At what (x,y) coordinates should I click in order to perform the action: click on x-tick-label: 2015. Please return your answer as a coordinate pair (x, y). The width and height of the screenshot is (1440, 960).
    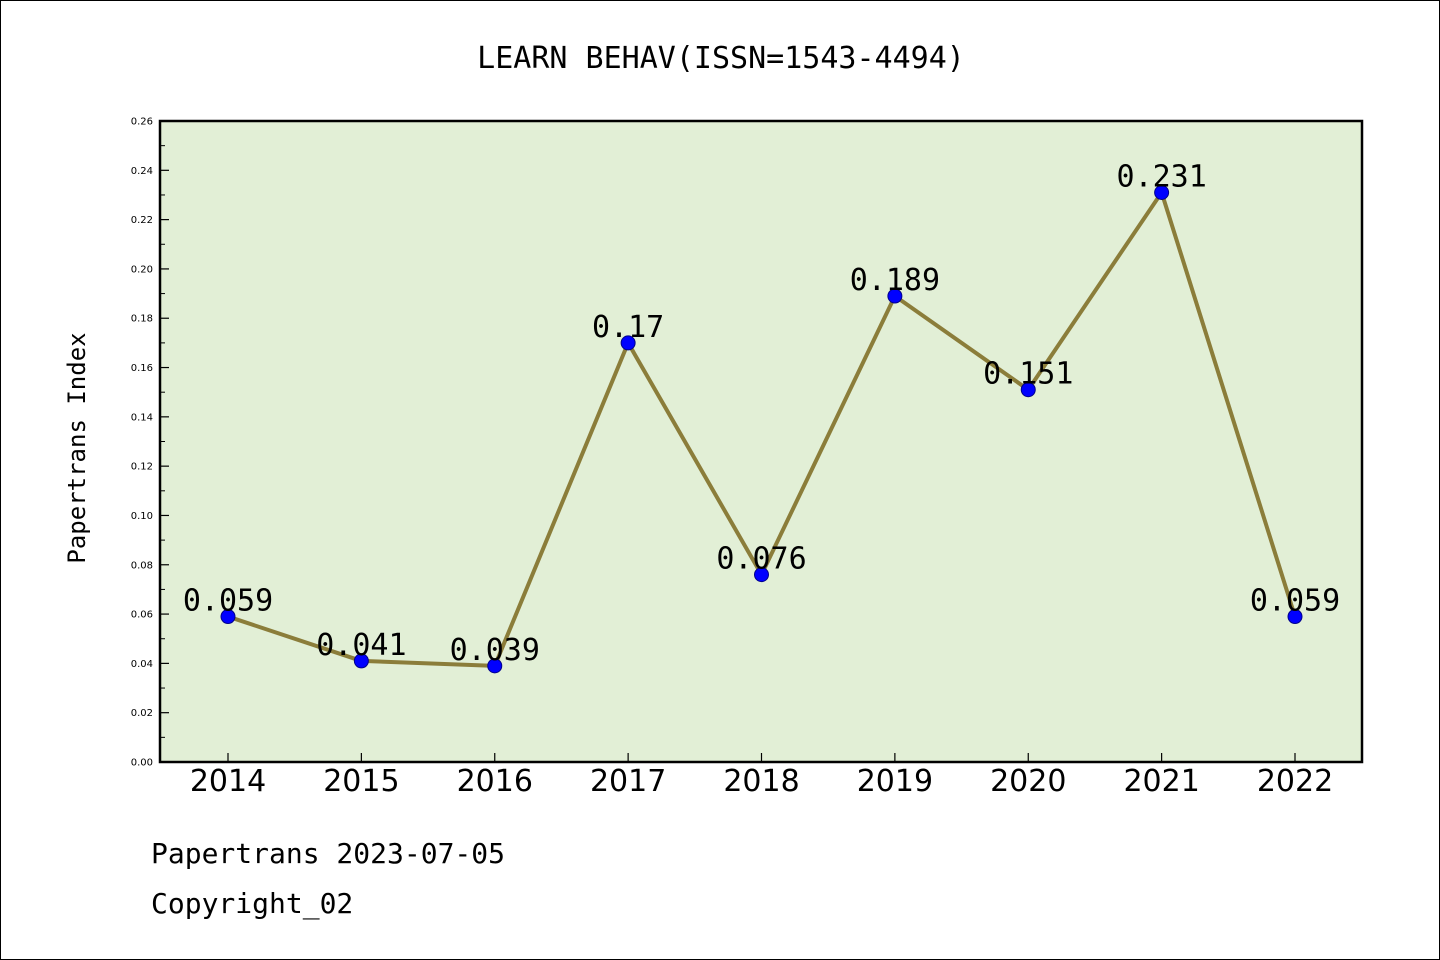
    Looking at the image, I should click on (361, 781).